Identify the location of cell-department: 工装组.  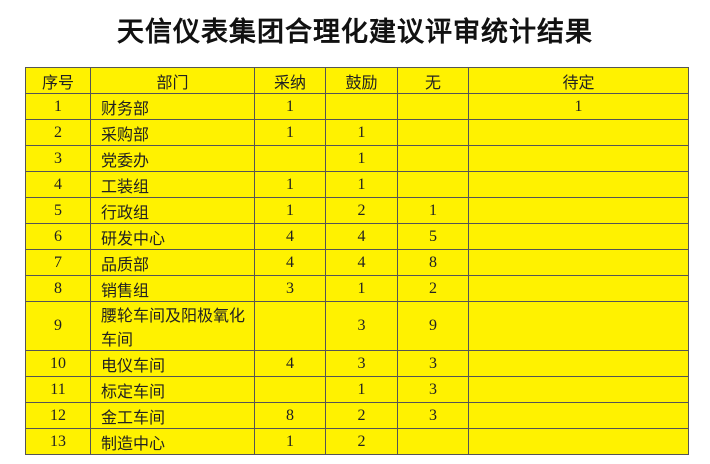
(172, 184).